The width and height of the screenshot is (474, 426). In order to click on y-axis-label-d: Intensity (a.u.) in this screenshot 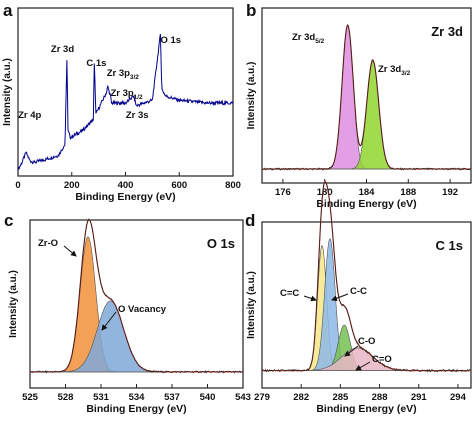, I will do `click(251, 305)`.